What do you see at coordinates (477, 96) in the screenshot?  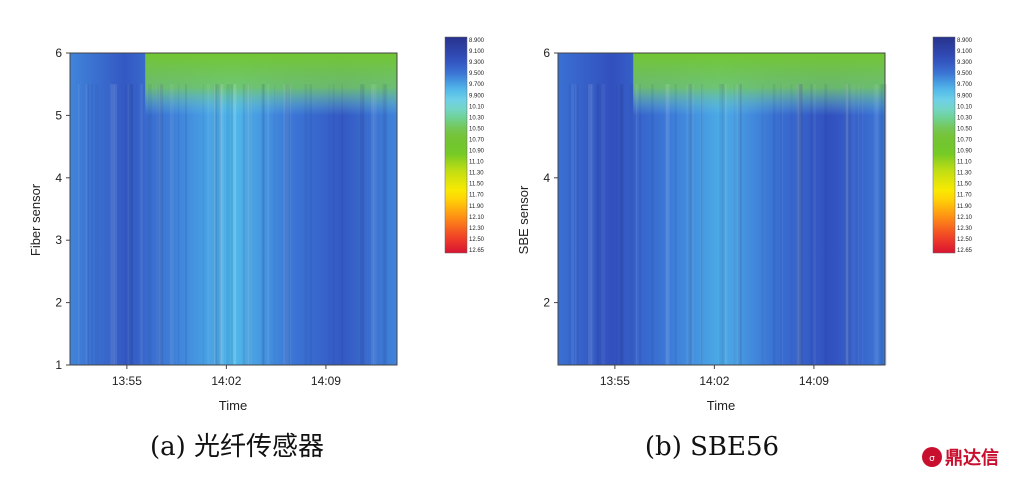 I see `colorbar-label: 9.900` at bounding box center [477, 96].